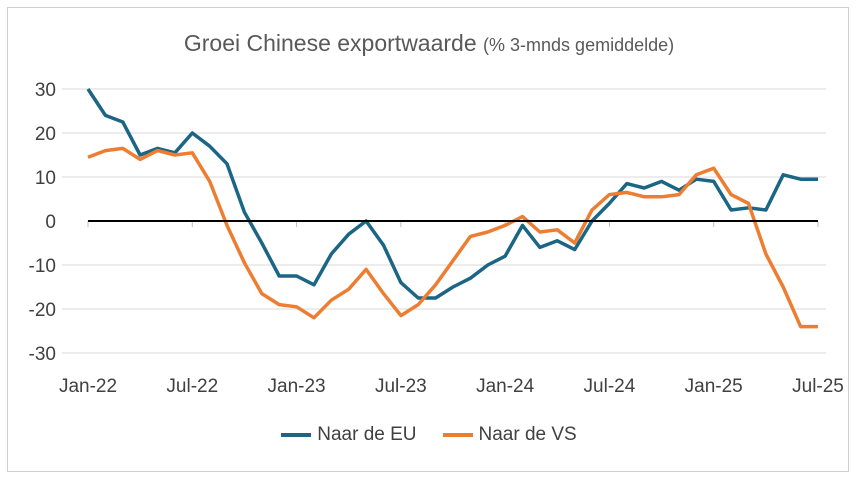 The image size is (858, 482). What do you see at coordinates (429, 435) in the screenshot?
I see `legend: Naar de EU Naar de VS` at bounding box center [429, 435].